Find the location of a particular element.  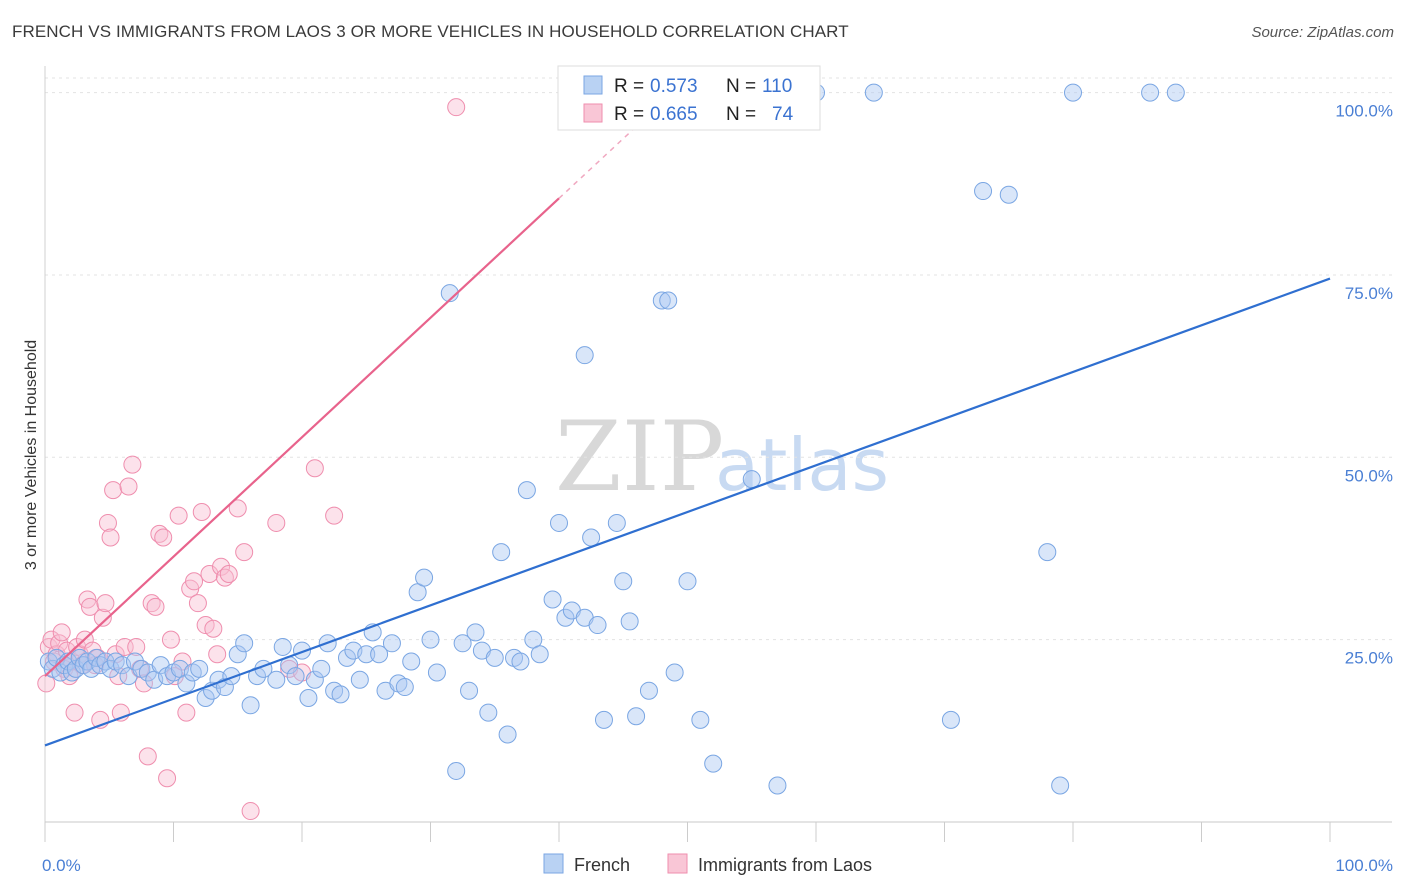

laos-r-label: R = is located at coordinates (629, 114).